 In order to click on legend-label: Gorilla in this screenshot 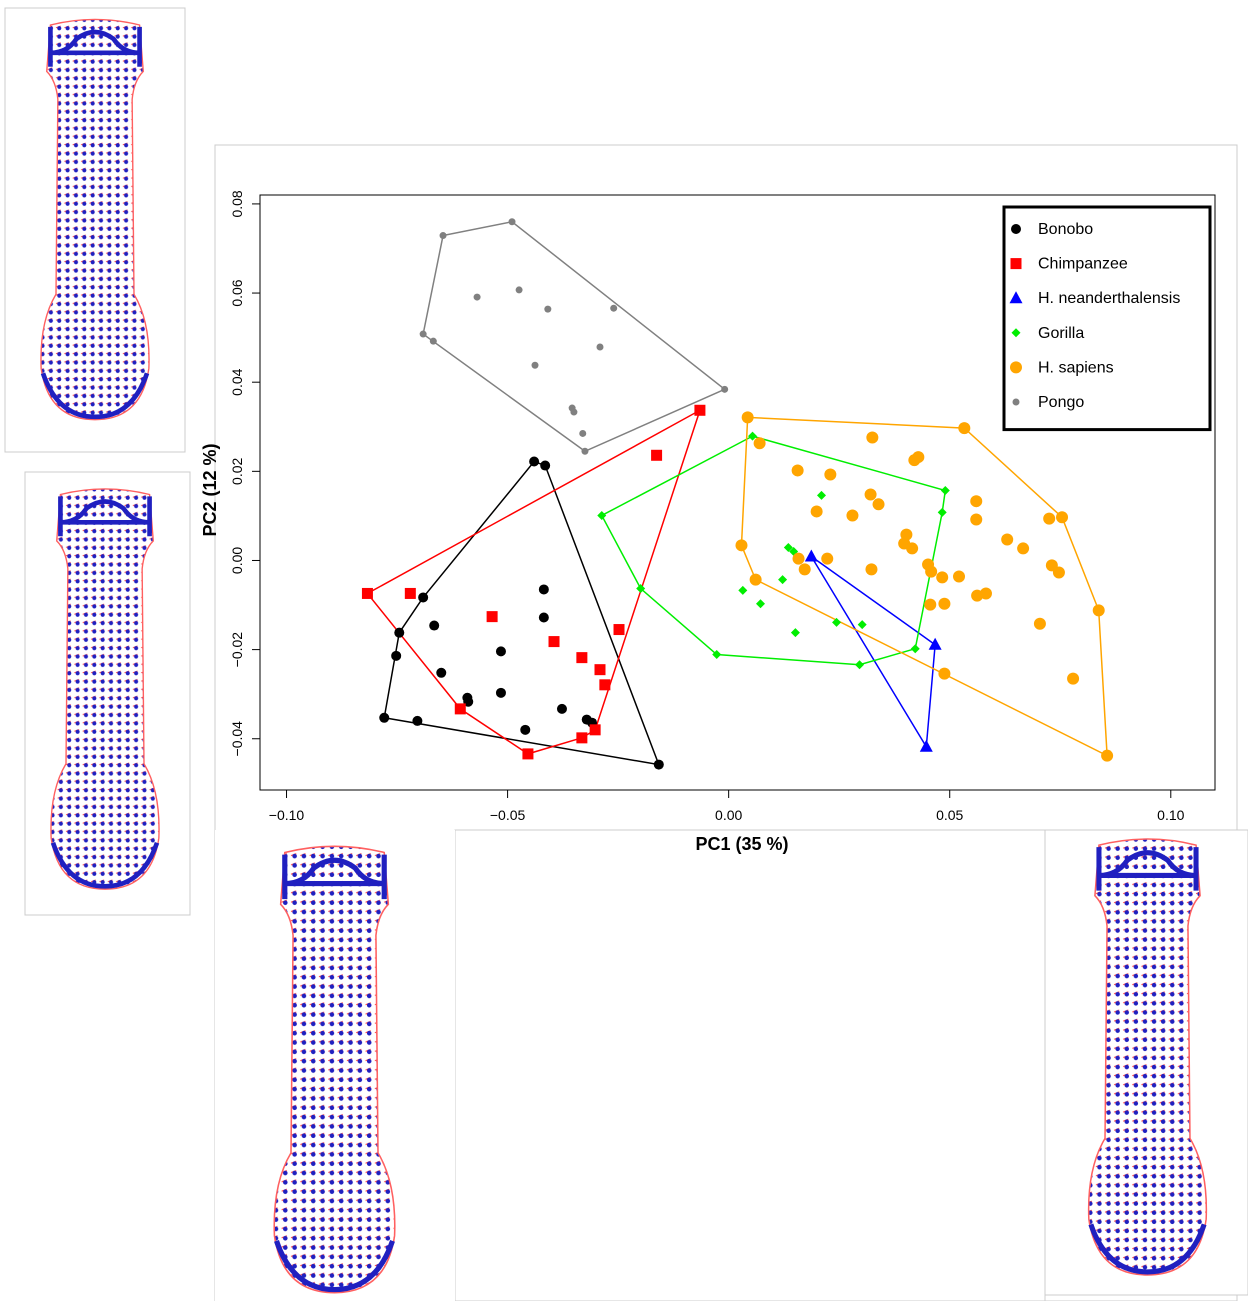, I will do `click(1061, 333)`.